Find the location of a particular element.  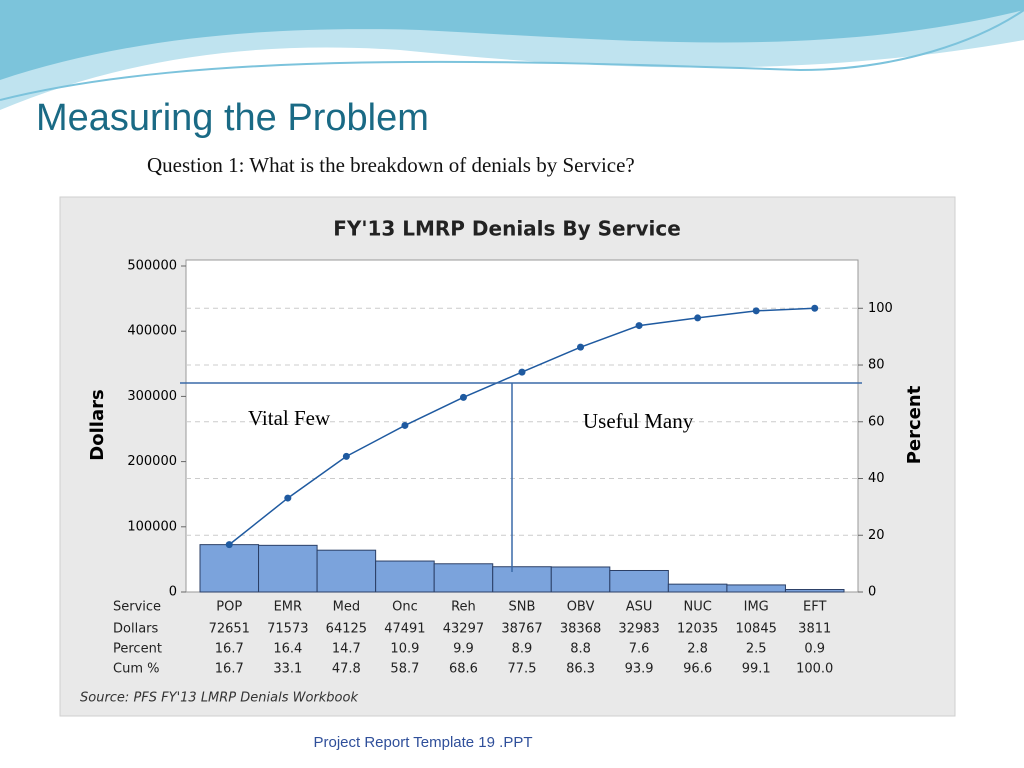

y2-tick-label: 100 is located at coordinates (880, 308).